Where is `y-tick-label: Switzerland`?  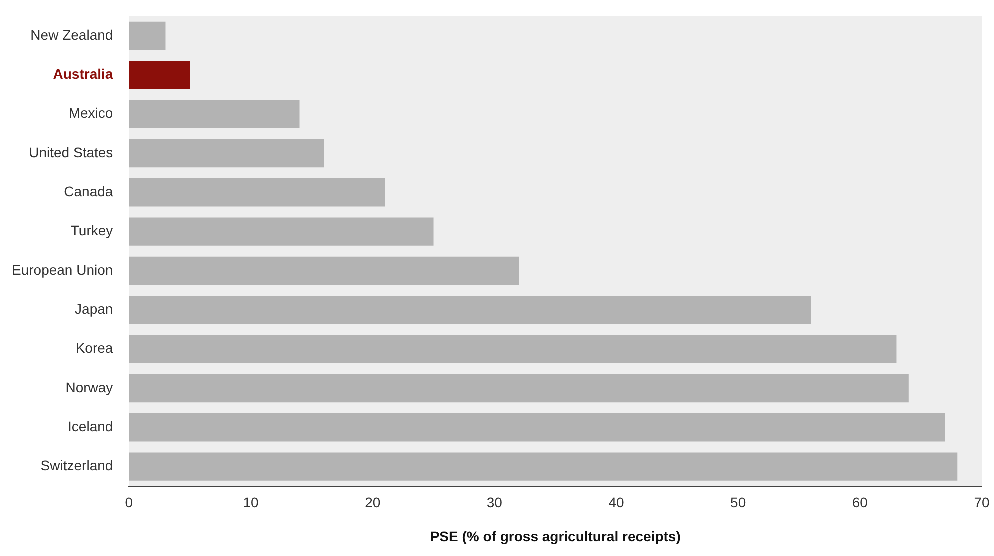
y-tick-label: Switzerland is located at coordinates (77, 466).